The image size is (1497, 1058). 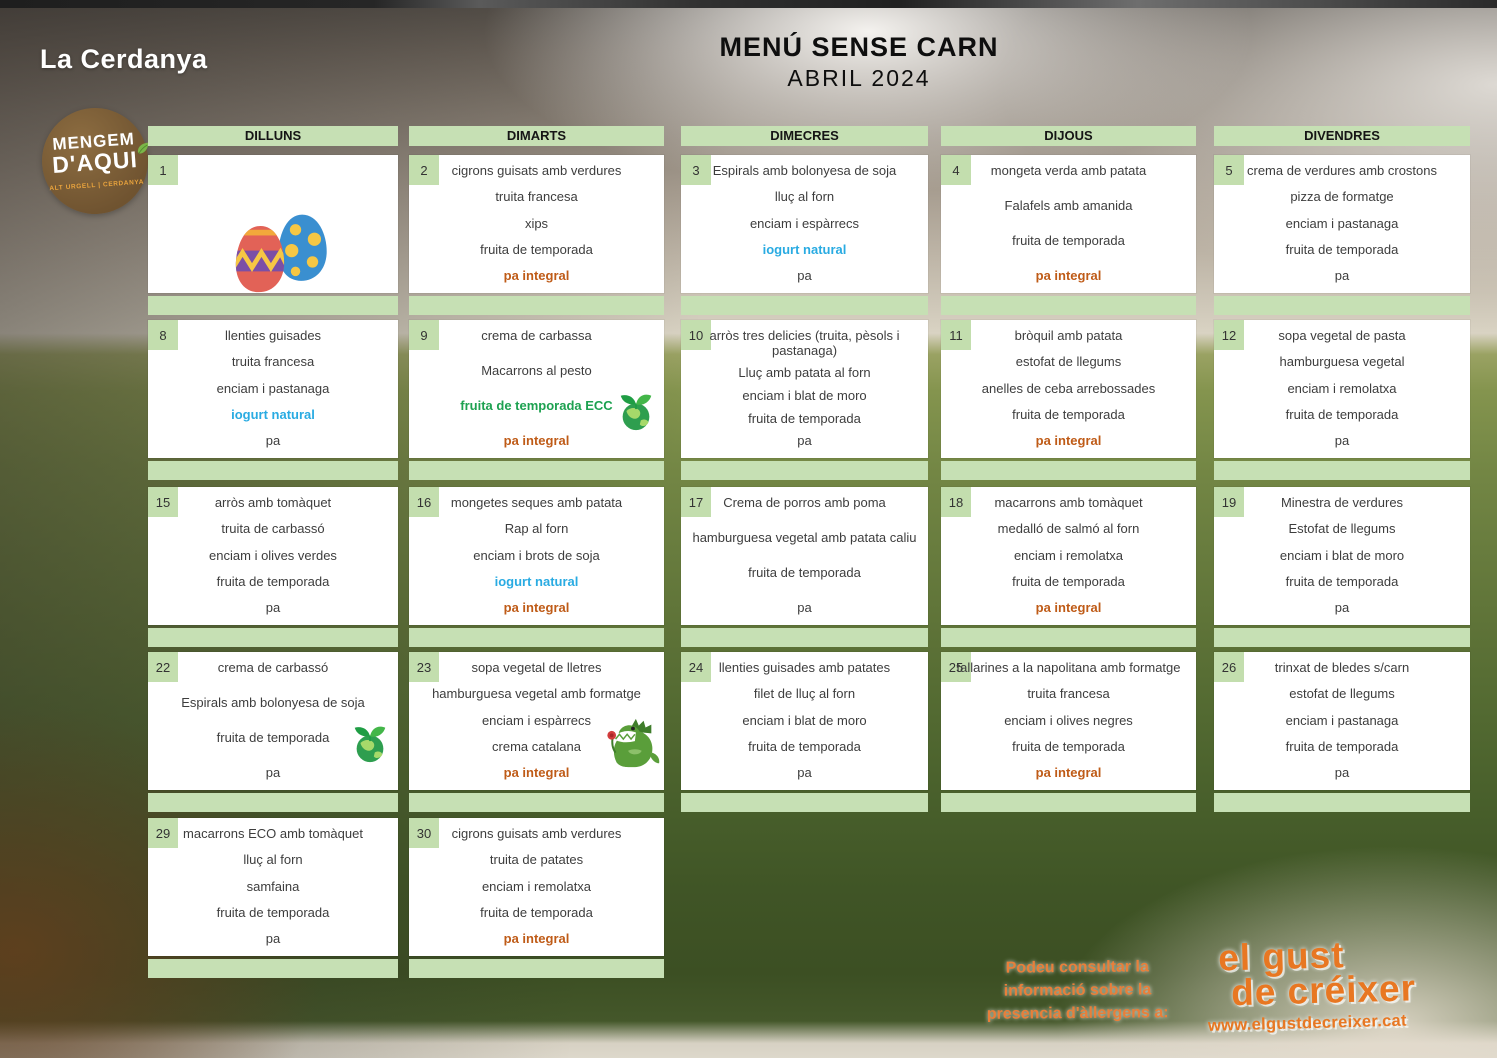 What do you see at coordinates (273, 860) in the screenshot?
I see `menu-item: lluç al forn` at bounding box center [273, 860].